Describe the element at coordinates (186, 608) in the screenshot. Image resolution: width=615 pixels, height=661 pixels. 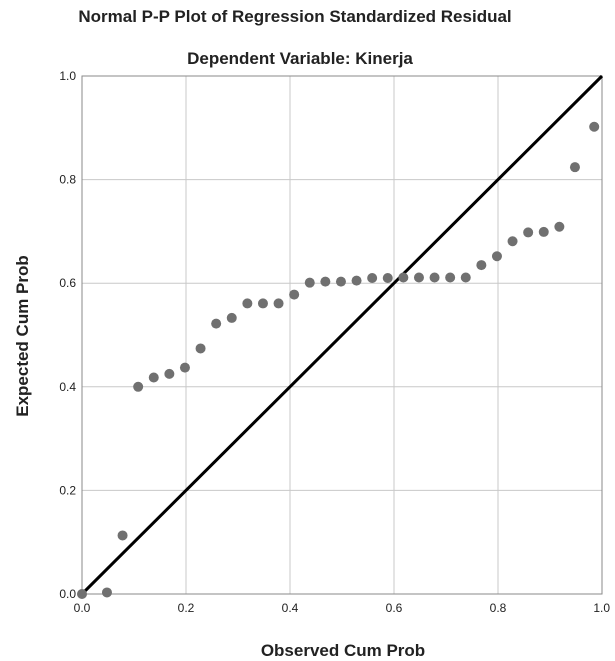
I see `x-tick-label: 0.2` at that location.